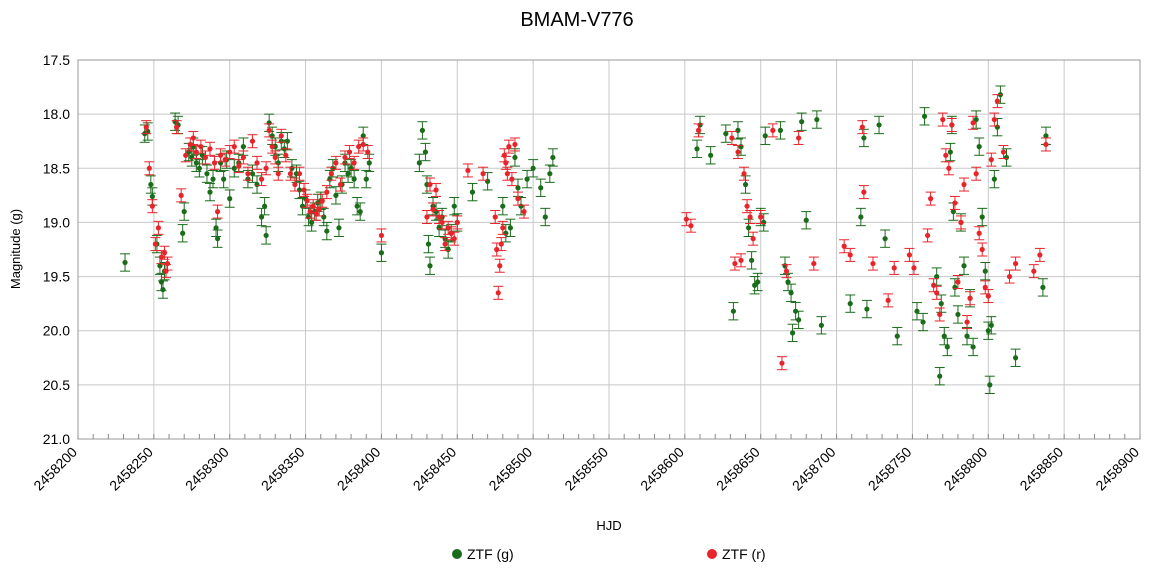  Describe the element at coordinates (890, 469) in the screenshot. I see `x-tick-label: 2458750` at that location.